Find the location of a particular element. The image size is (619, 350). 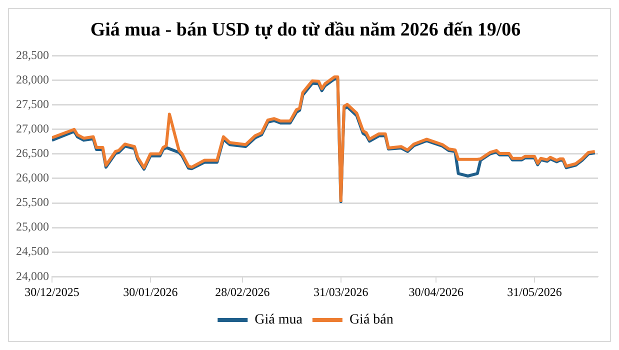

y-tick-label: 27,000 is located at coordinates (32, 129).